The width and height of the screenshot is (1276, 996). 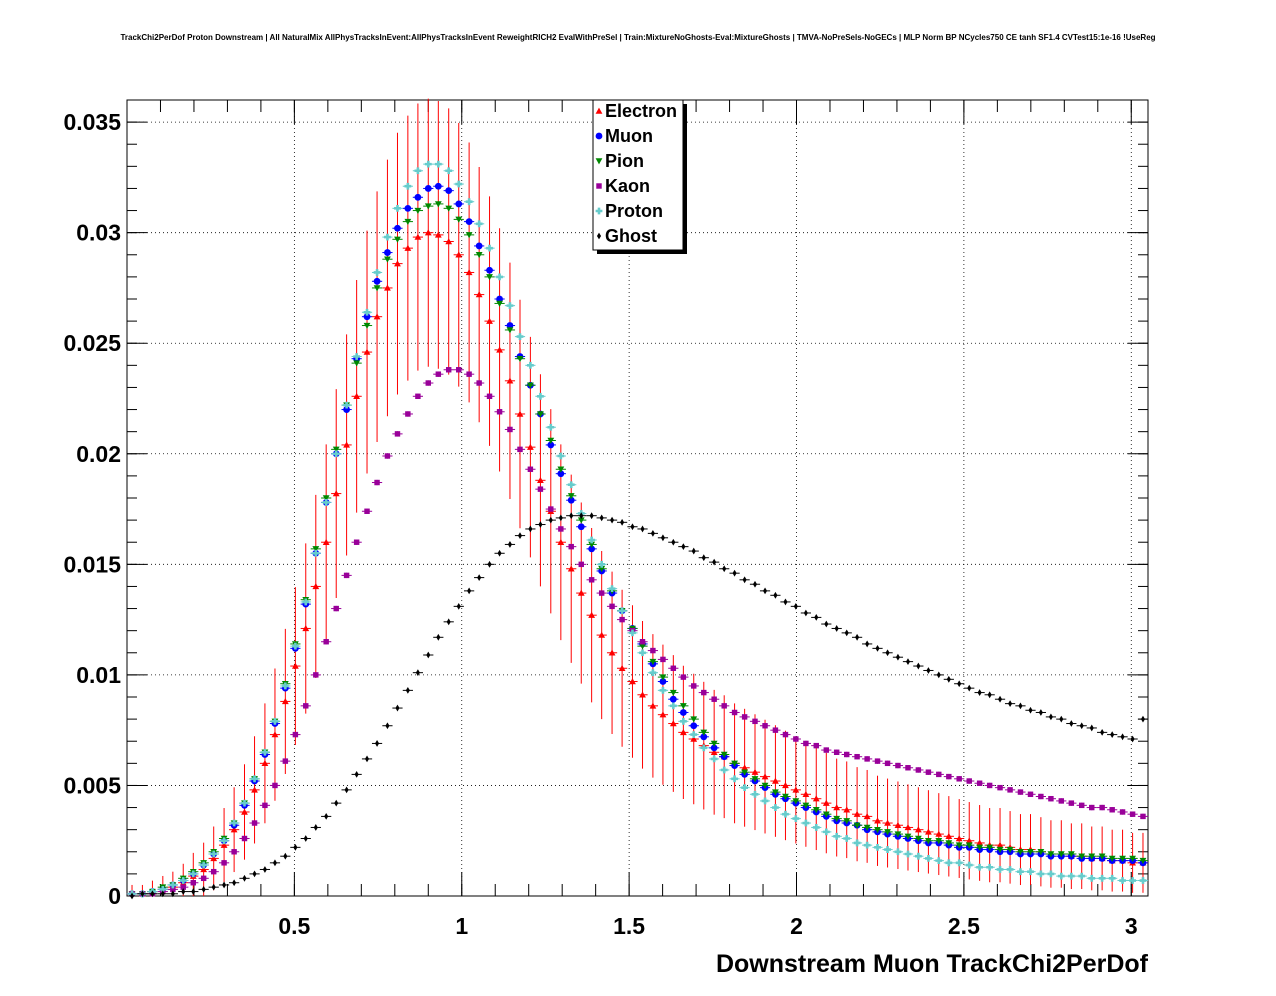 What do you see at coordinates (627, 186) in the screenshot?
I see `legend-label: Kaon` at bounding box center [627, 186].